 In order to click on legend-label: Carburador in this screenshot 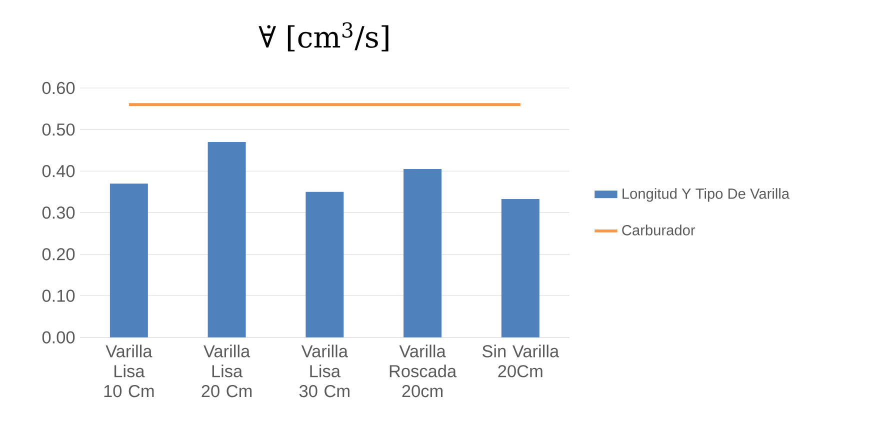, I will do `click(659, 230)`.